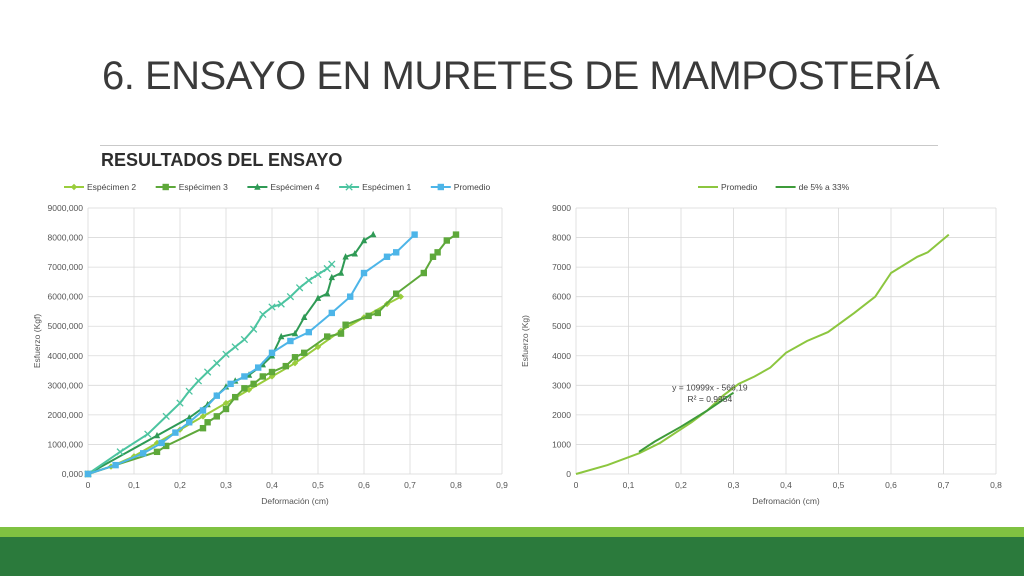  Describe the element at coordinates (561, 415) in the screenshot. I see `y-tick-label: 2000` at that location.